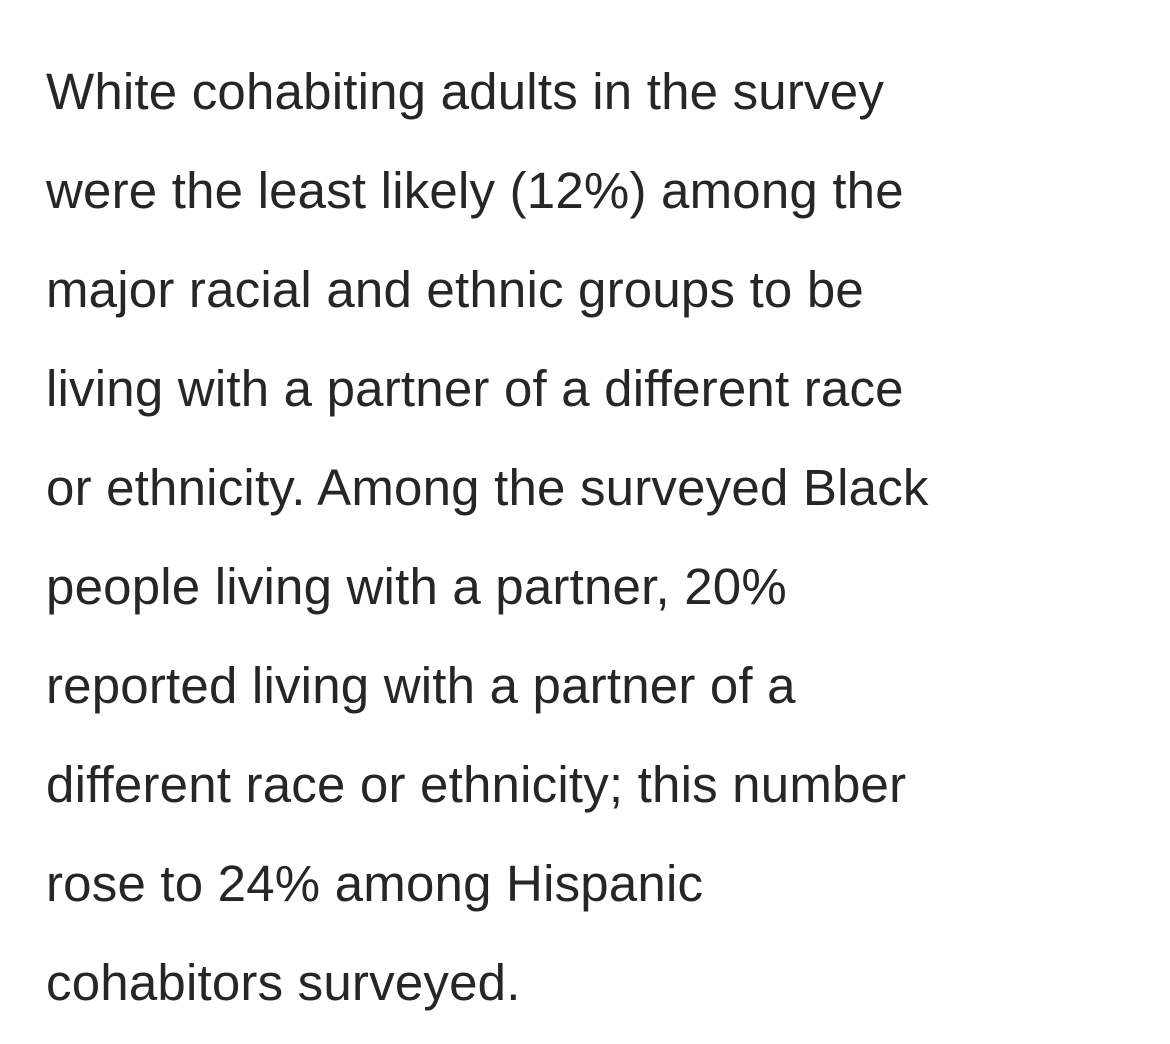 This screenshot has height=1044, width=1170. What do you see at coordinates (416, 586) in the screenshot?
I see `paragraph-line: people living with a partner, 20%` at bounding box center [416, 586].